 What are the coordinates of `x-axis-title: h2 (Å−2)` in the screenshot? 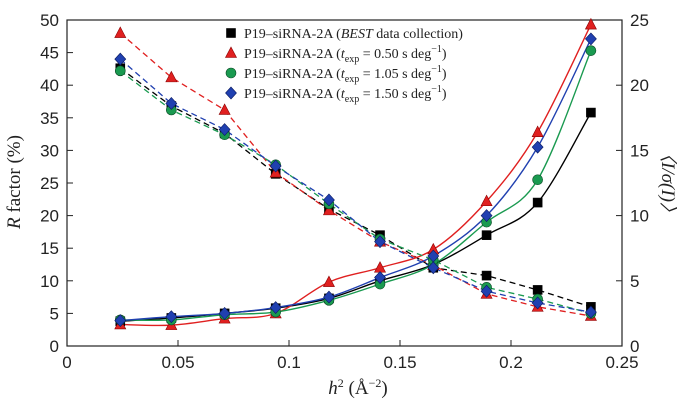 It's located at (357, 387).